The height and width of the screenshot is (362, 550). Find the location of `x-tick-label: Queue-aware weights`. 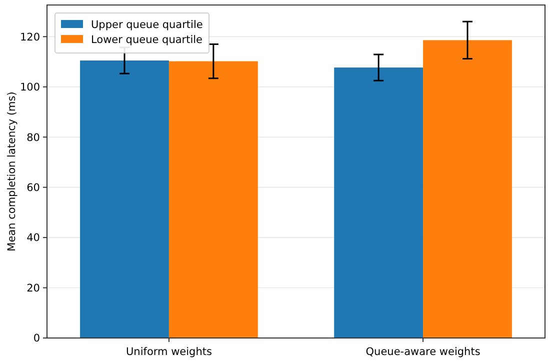

x-tick-label: Queue-aware weights is located at coordinates (423, 352).